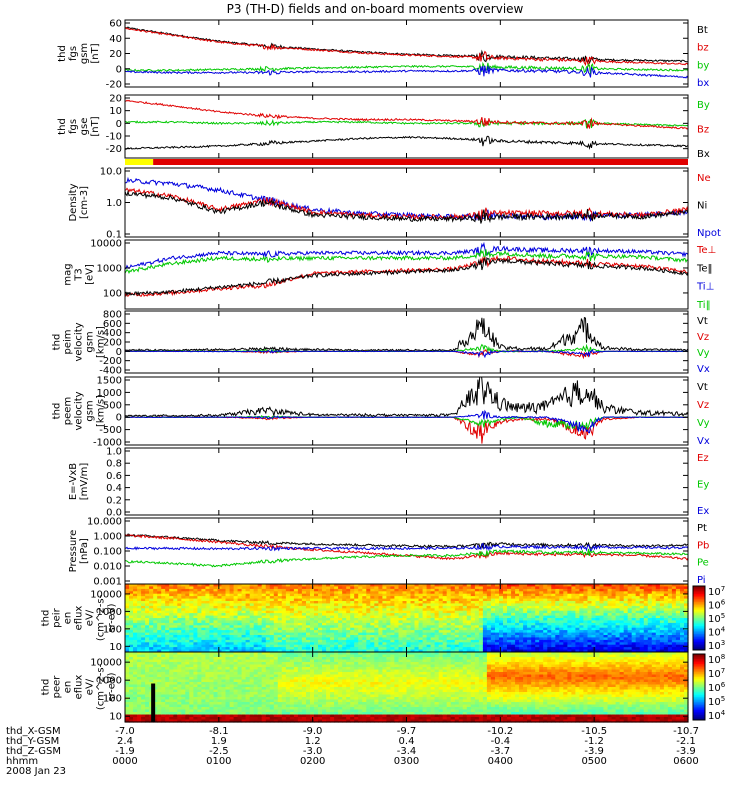 This screenshot has height=800, width=750. What do you see at coordinates (406, 547) in the screenshot?
I see `series-Pb` at bounding box center [406, 547].